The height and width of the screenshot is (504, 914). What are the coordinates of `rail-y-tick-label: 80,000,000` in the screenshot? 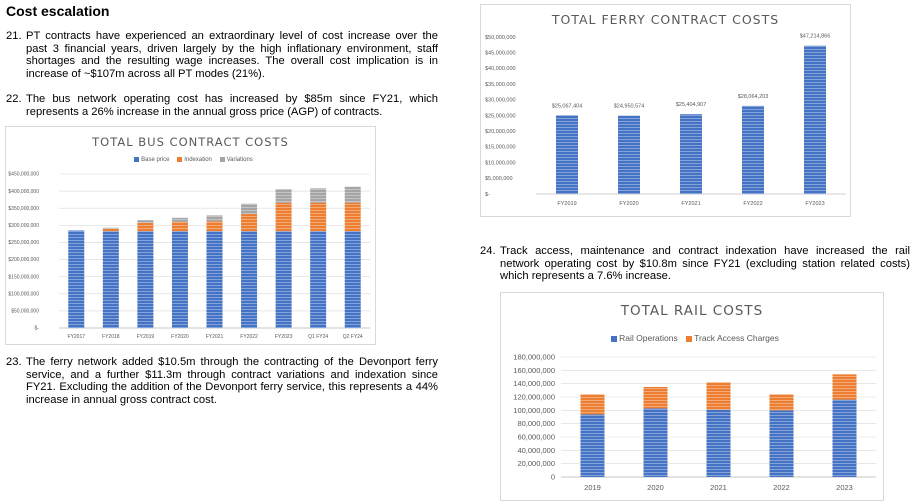 It's located at (536, 423).